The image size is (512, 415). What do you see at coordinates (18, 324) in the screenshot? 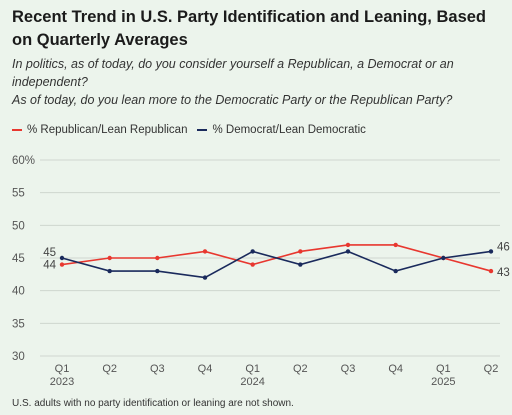
I see `y-tick-label: 35` at bounding box center [18, 324].